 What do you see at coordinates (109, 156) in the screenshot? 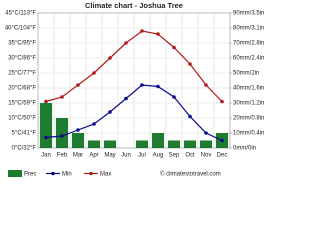
I see `x-tick-label: May` at bounding box center [109, 156].